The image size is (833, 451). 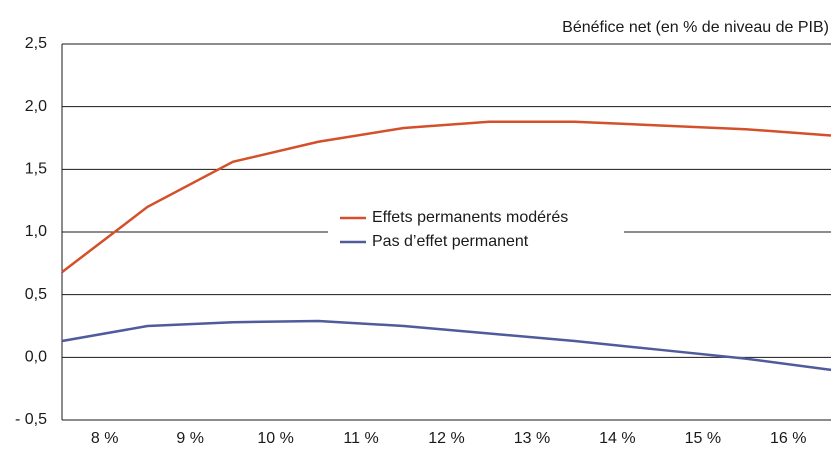 What do you see at coordinates (788, 438) in the screenshot?
I see `x-tick-label: 16 %` at bounding box center [788, 438].